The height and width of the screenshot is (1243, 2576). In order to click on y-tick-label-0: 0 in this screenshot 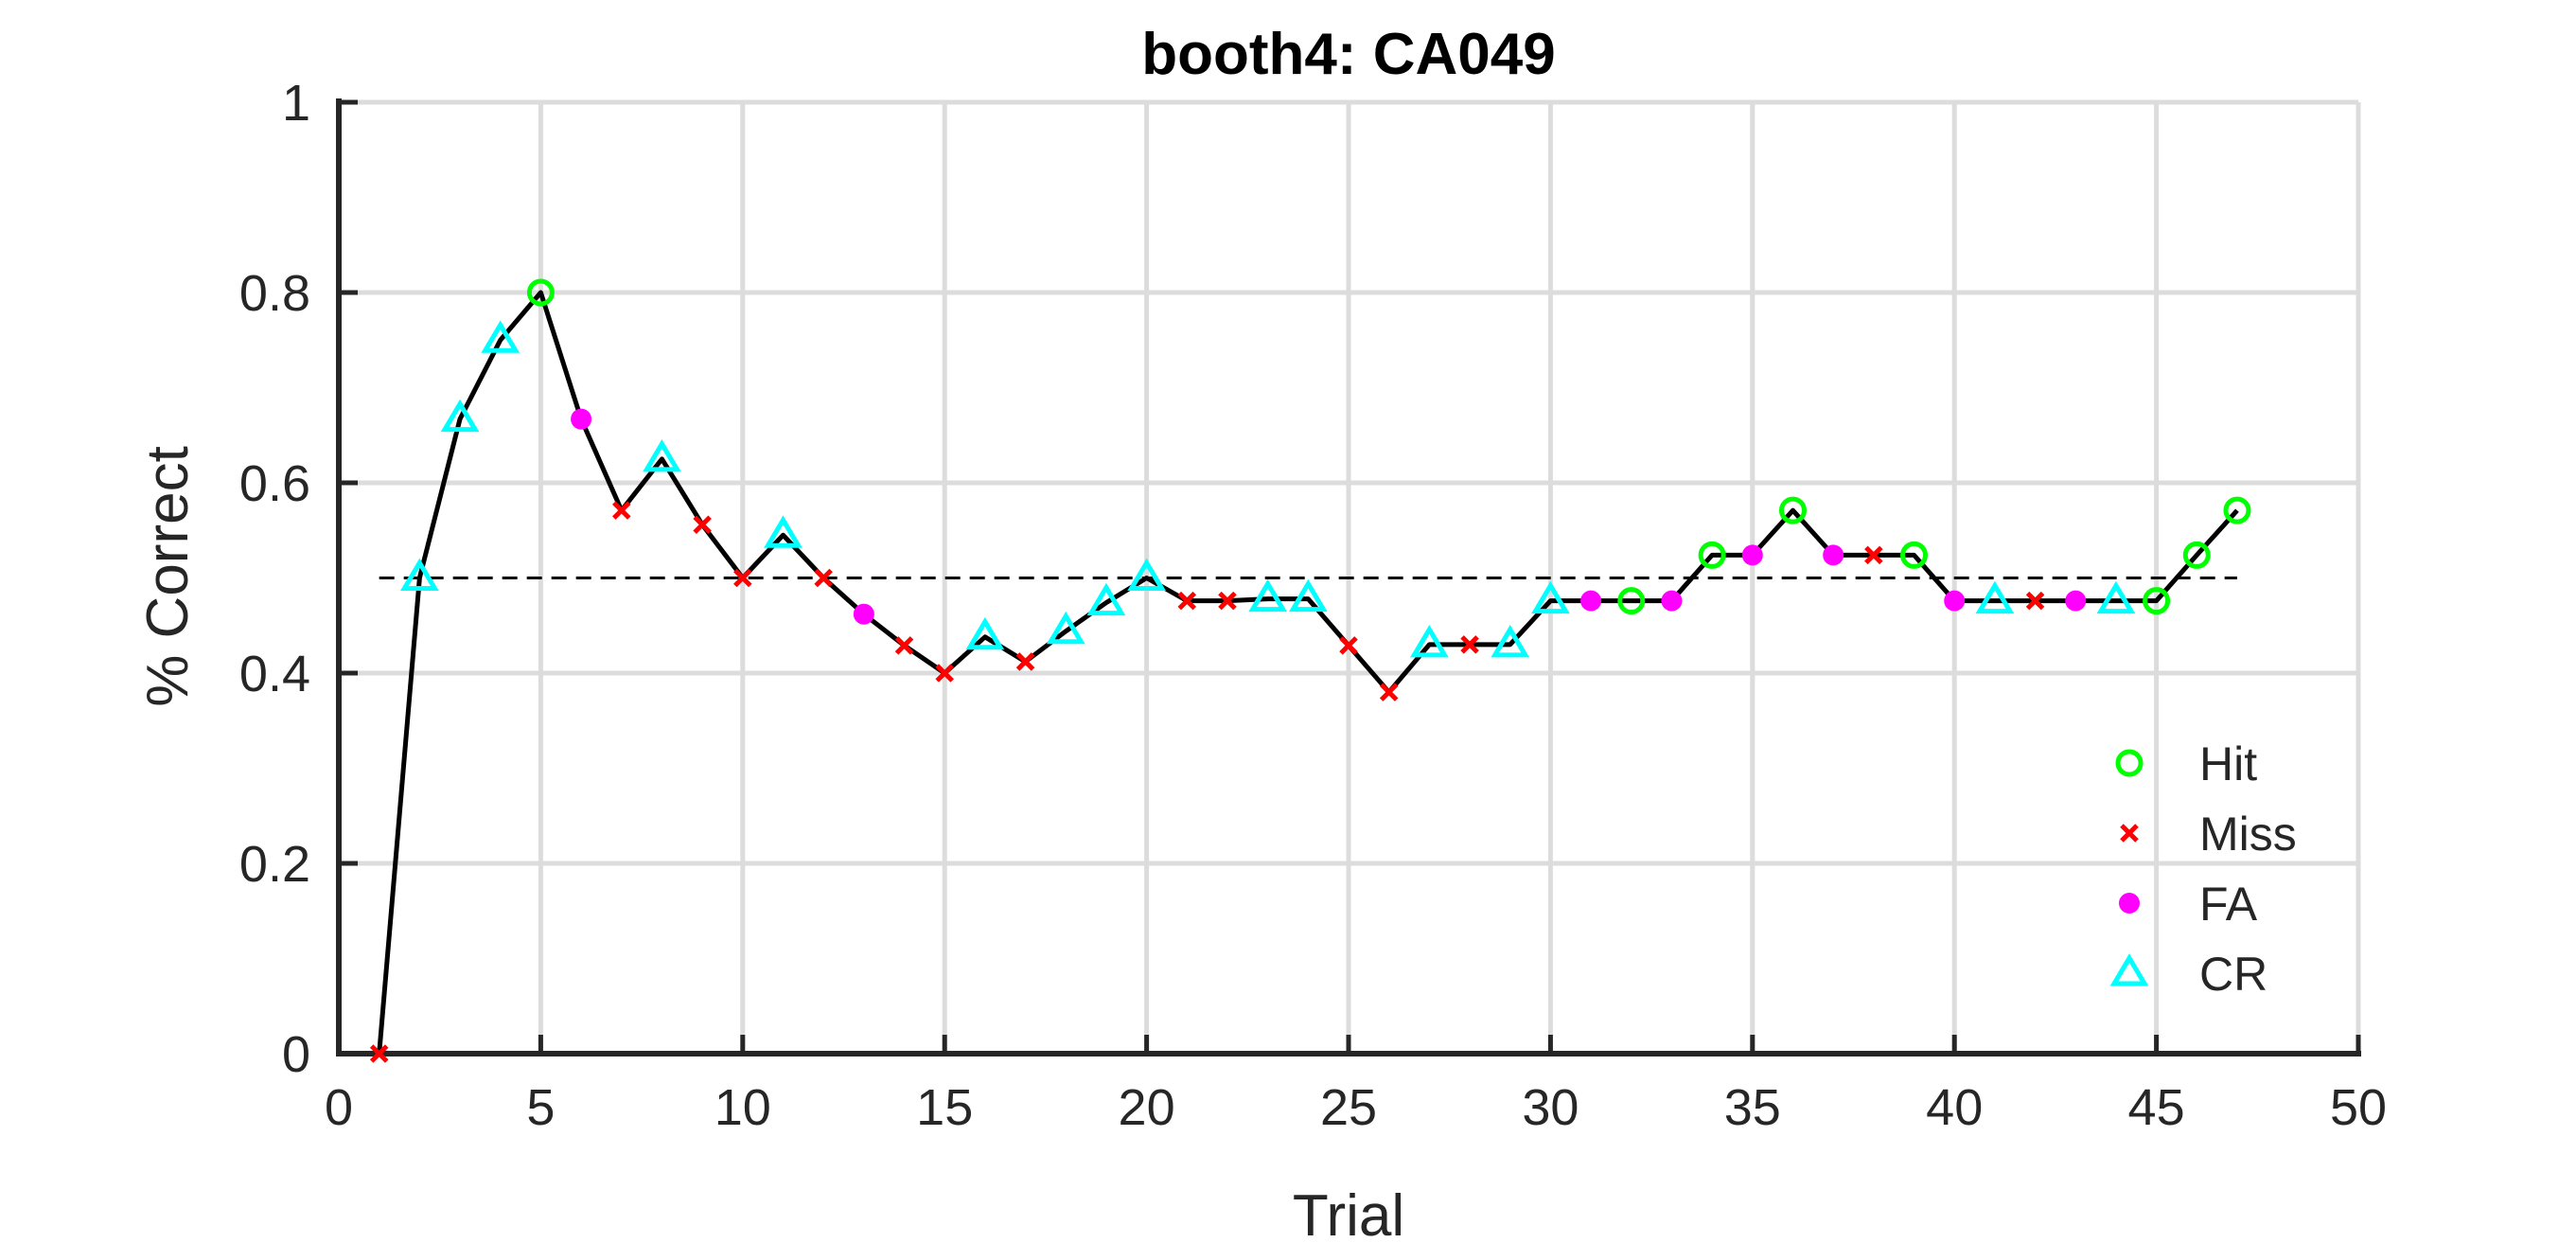, I will do `click(296, 1054)`.